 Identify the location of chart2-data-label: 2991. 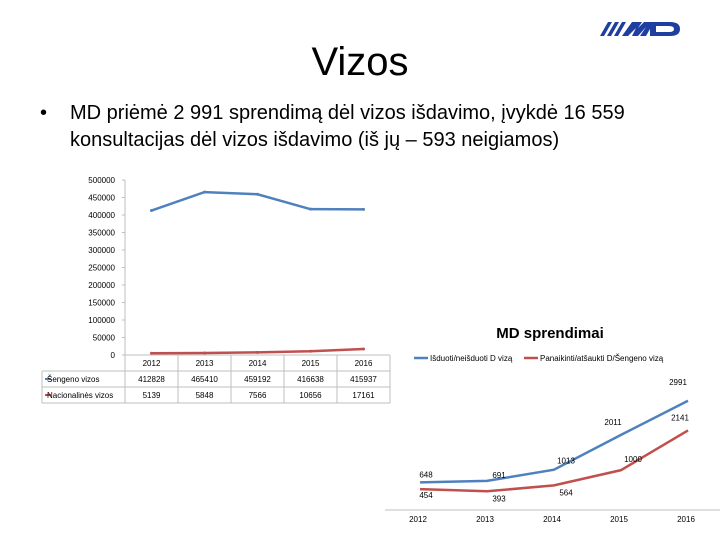
(678, 382).